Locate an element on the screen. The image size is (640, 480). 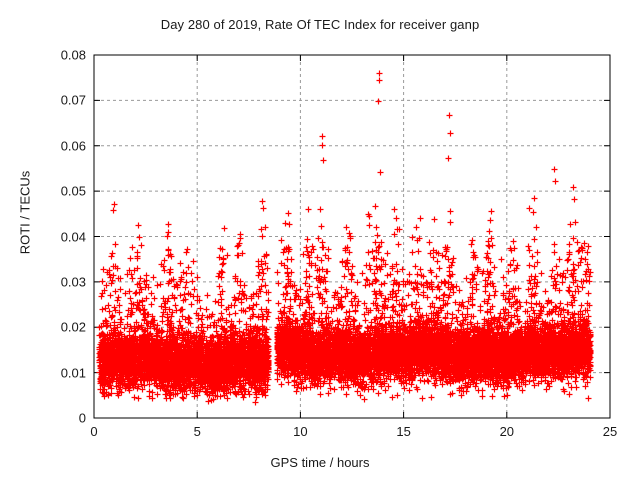
x-tick-label: 0 is located at coordinates (94, 431).